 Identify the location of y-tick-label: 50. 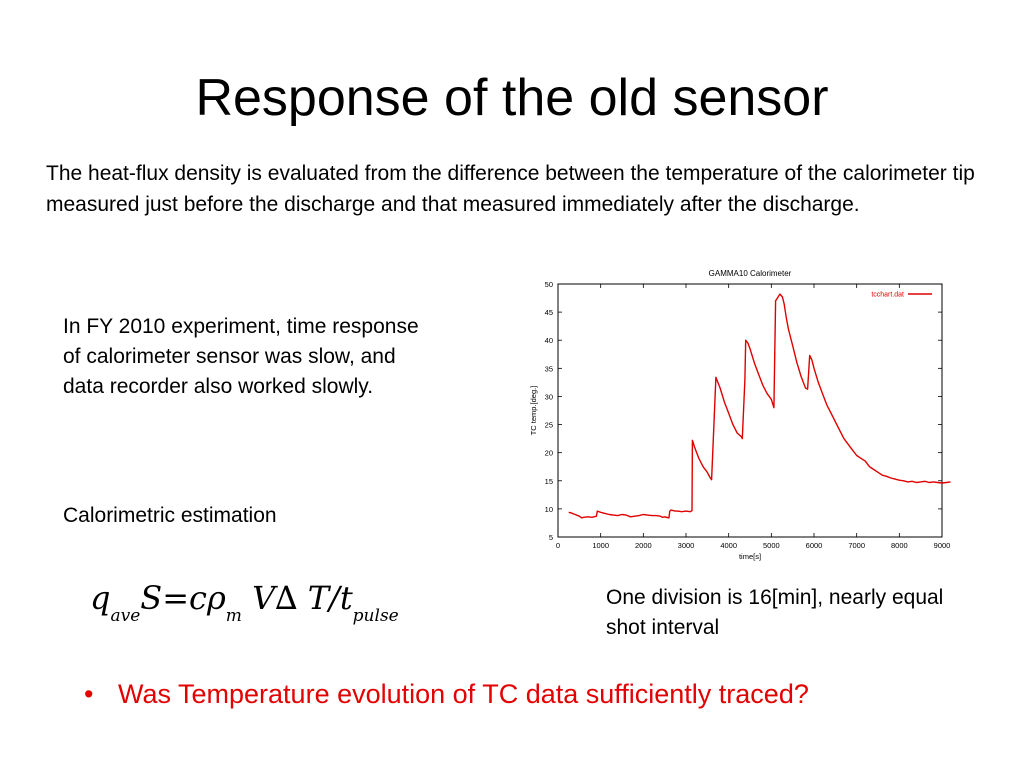
(549, 284).